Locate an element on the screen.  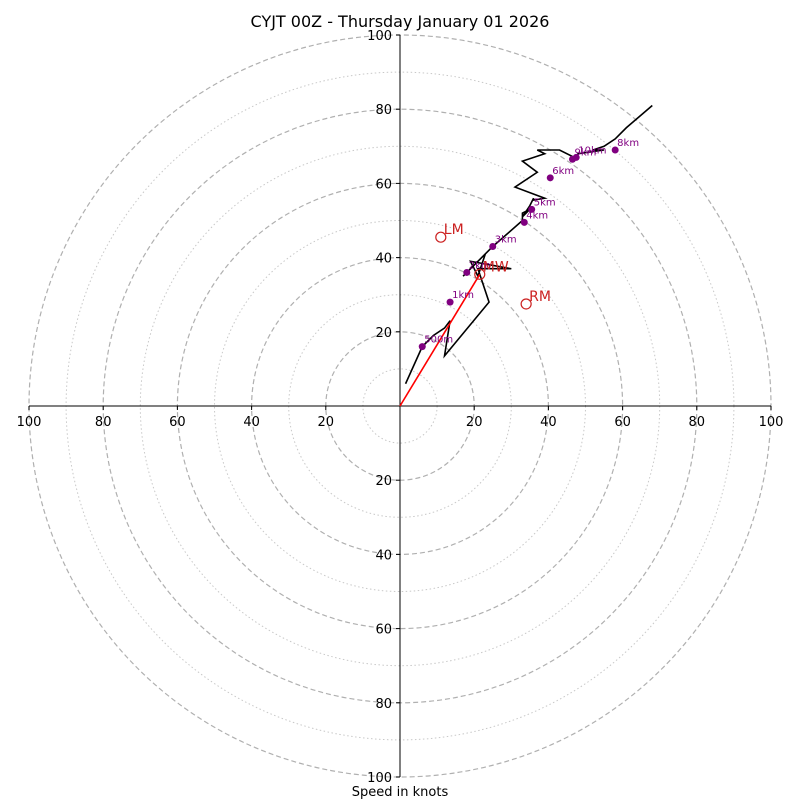
storm-motion-label: MW is located at coordinates (496, 267).